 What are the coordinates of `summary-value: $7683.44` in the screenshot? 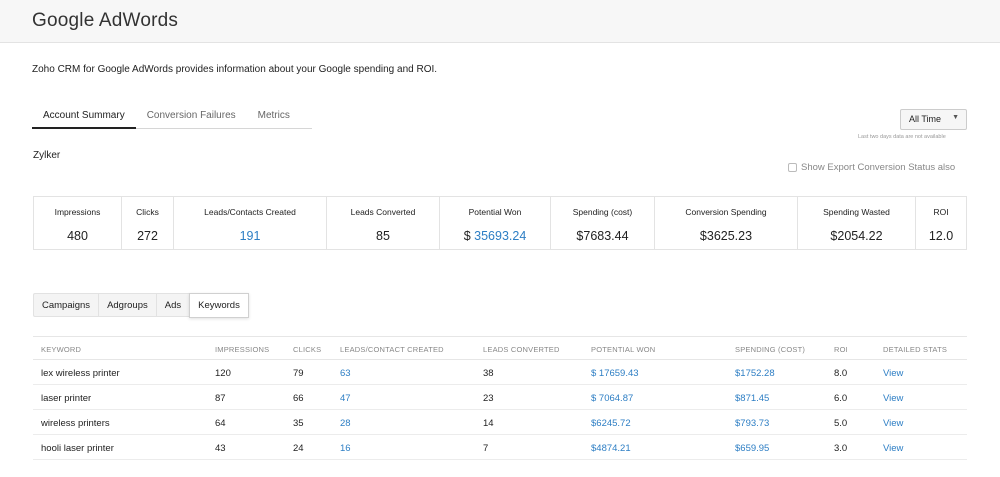 It's located at (602, 236).